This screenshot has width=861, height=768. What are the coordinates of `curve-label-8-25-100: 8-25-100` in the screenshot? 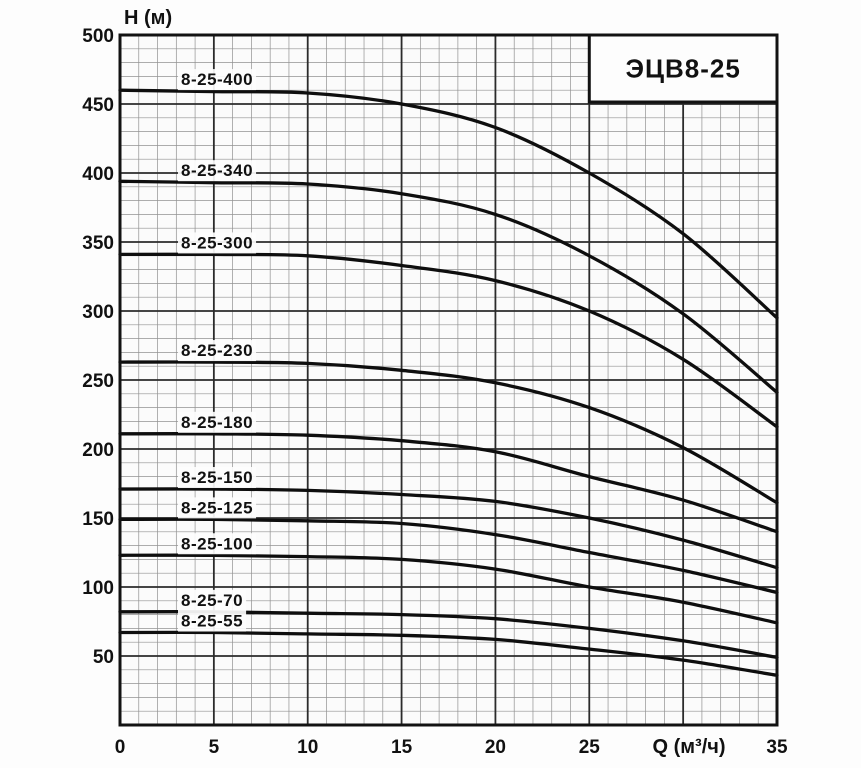 It's located at (217, 543).